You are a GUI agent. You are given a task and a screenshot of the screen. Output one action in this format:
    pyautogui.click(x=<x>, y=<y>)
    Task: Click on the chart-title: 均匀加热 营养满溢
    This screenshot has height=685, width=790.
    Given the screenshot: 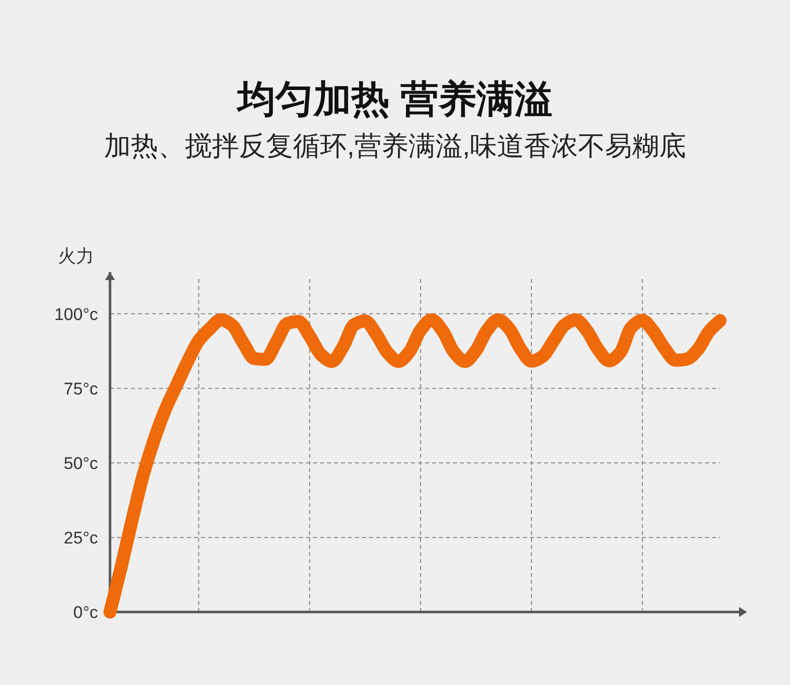 What is the action you would take?
    pyautogui.click(x=394, y=99)
    